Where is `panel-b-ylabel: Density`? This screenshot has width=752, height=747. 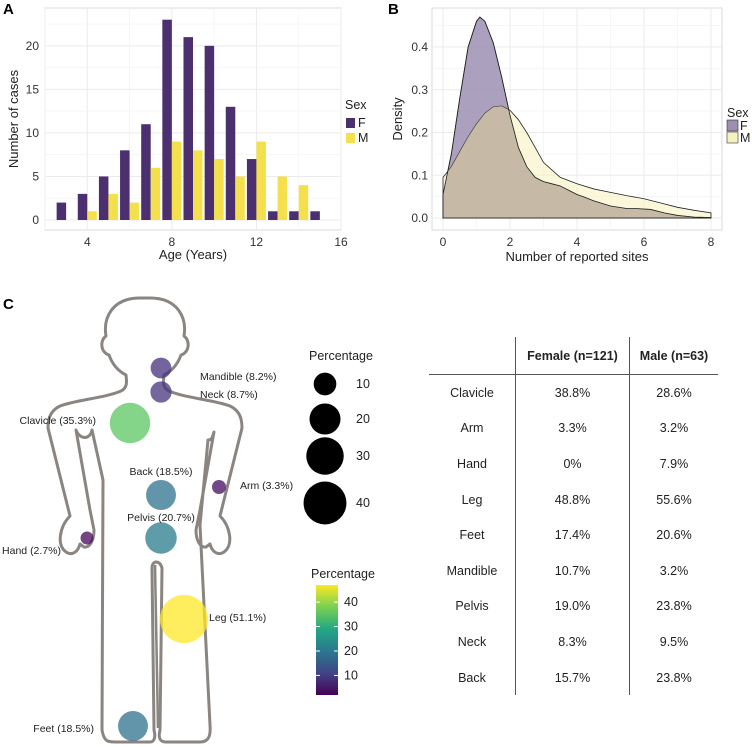 panel-b-ylabel: Density is located at coordinates (397, 119).